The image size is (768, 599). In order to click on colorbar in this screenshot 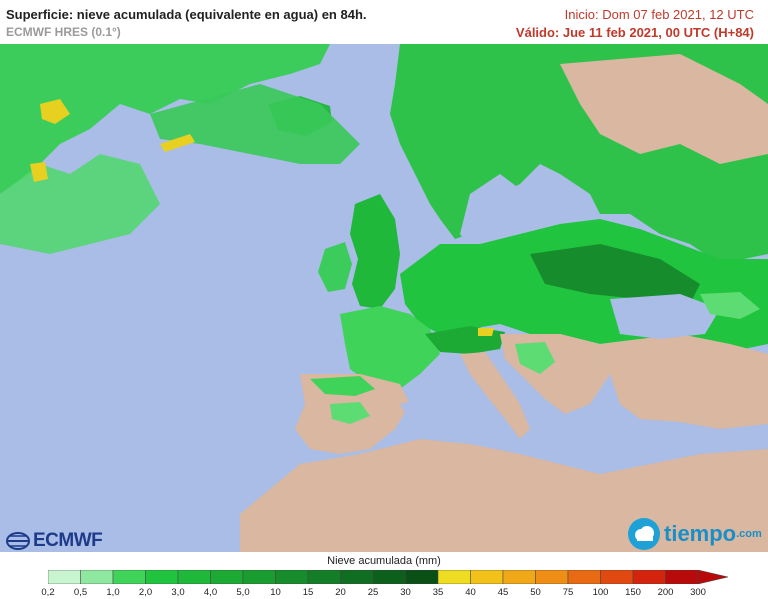, I will do `click(388, 577)`.